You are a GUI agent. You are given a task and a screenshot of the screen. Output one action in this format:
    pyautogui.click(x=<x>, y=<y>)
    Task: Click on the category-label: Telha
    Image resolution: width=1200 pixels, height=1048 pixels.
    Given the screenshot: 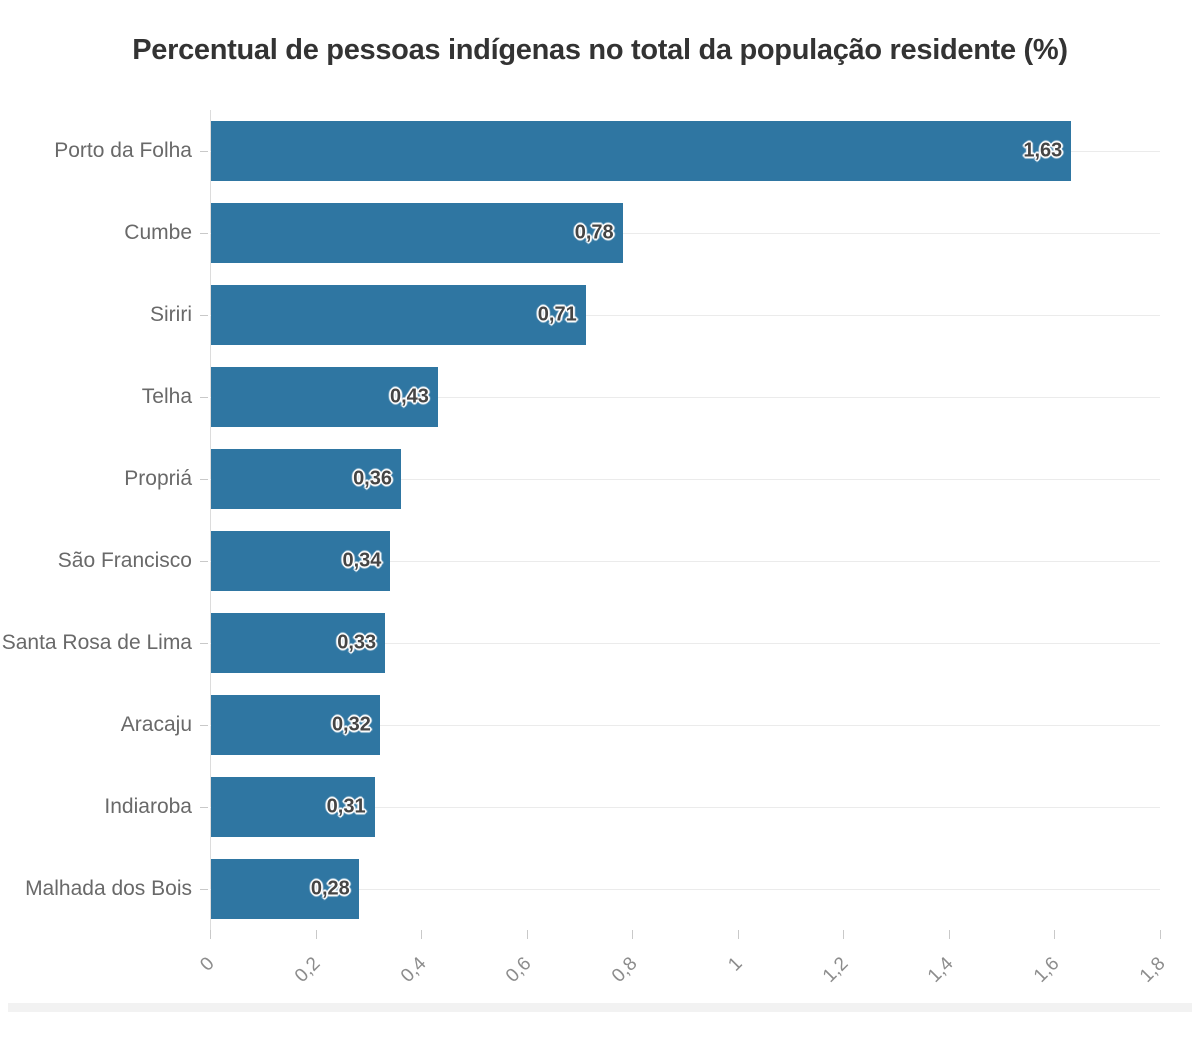 What is the action you would take?
    pyautogui.click(x=166, y=396)
    